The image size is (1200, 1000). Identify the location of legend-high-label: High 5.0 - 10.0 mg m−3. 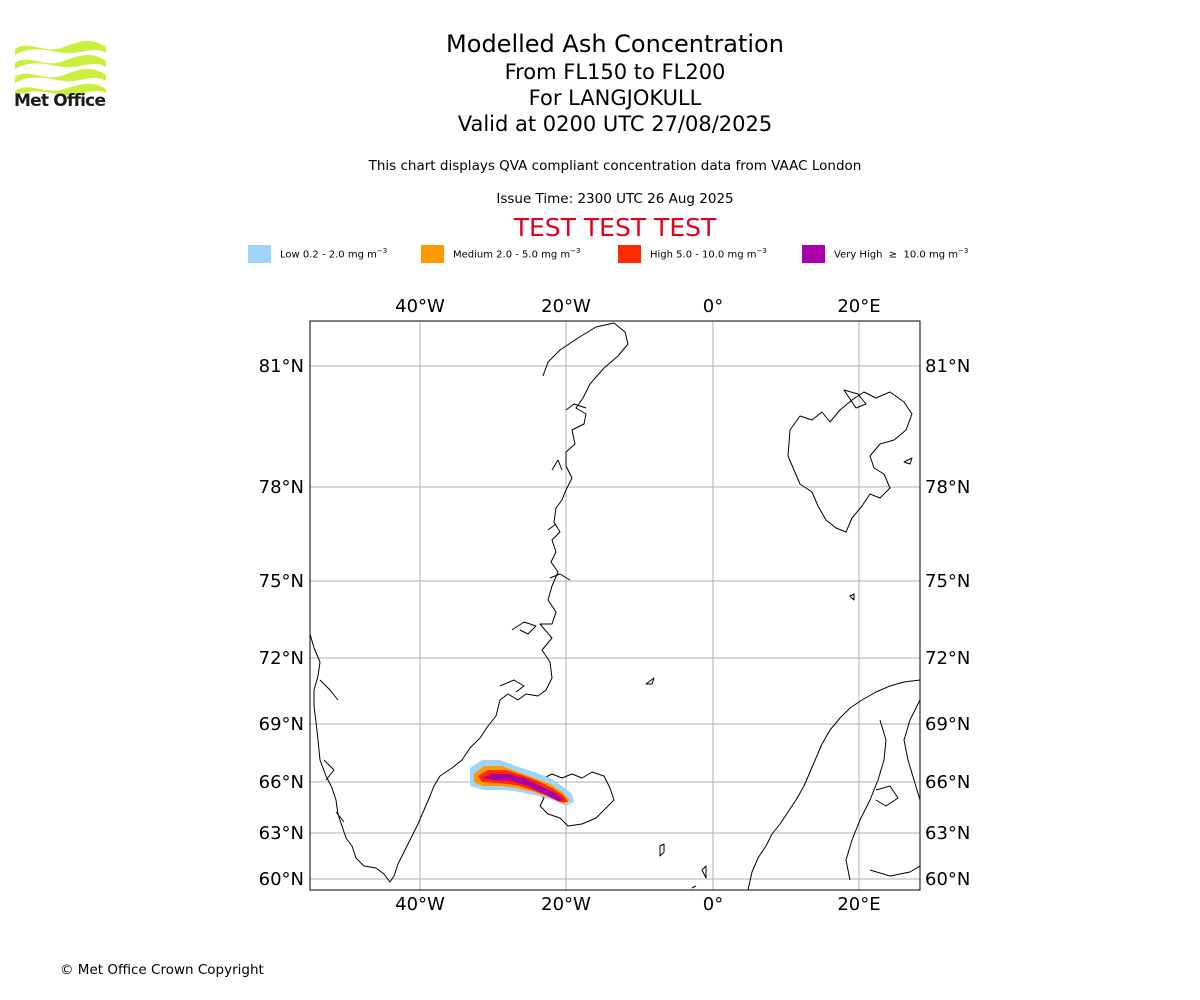
(708, 254).